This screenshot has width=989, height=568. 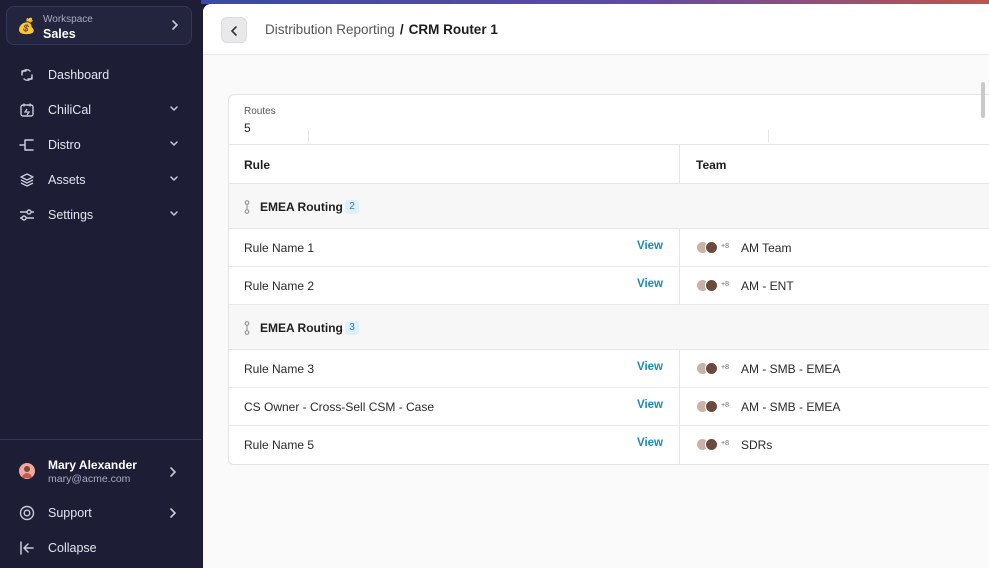 What do you see at coordinates (100, 439) in the screenshot?
I see `sidebar-divider` at bounding box center [100, 439].